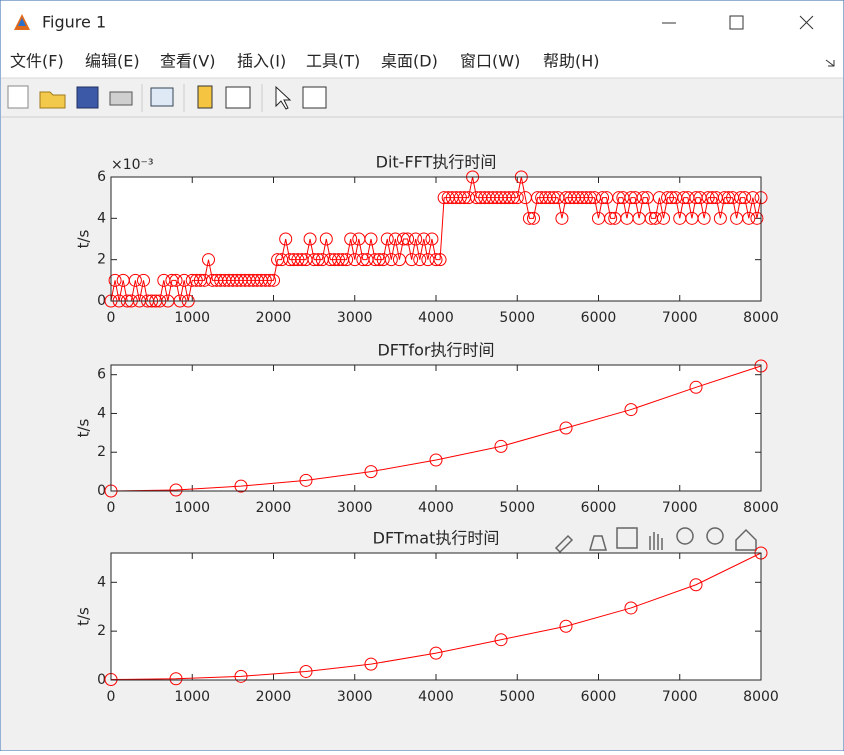 The image size is (844, 755). I want to click on print-icon, so click(121, 98).